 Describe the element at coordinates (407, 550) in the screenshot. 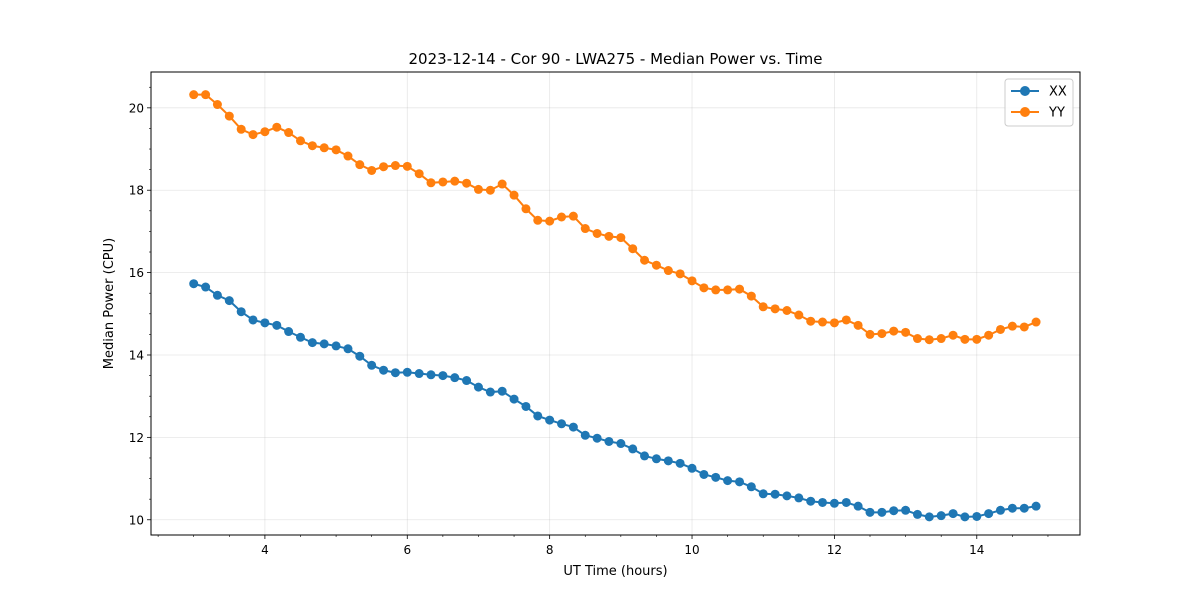

I see `x-tick-label: 6` at that location.